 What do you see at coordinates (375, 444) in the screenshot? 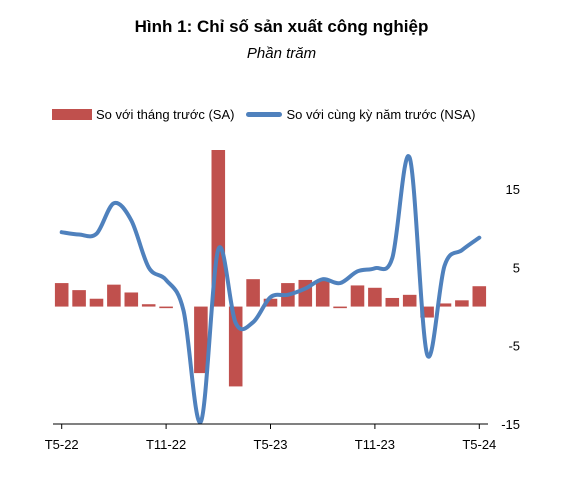
I see `x-tick-label: T11-23` at bounding box center [375, 444].